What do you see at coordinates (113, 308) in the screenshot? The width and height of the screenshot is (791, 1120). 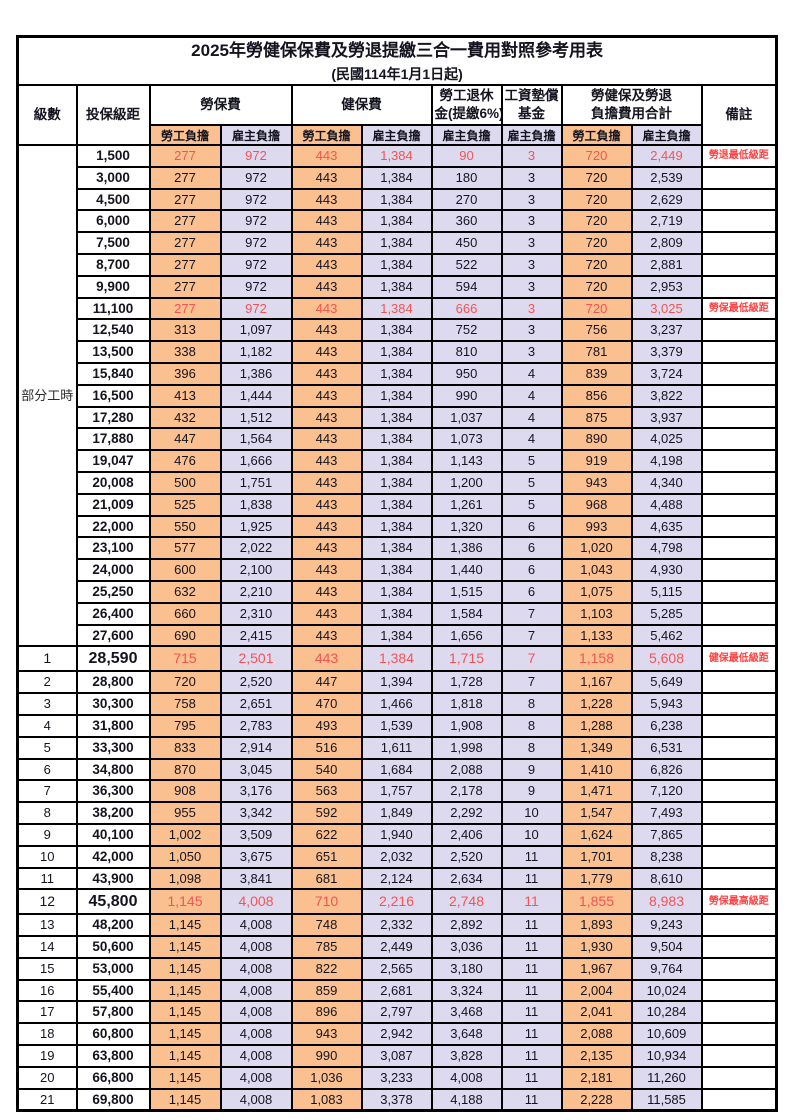 I see `bracket-cell: 11,100` at bounding box center [113, 308].